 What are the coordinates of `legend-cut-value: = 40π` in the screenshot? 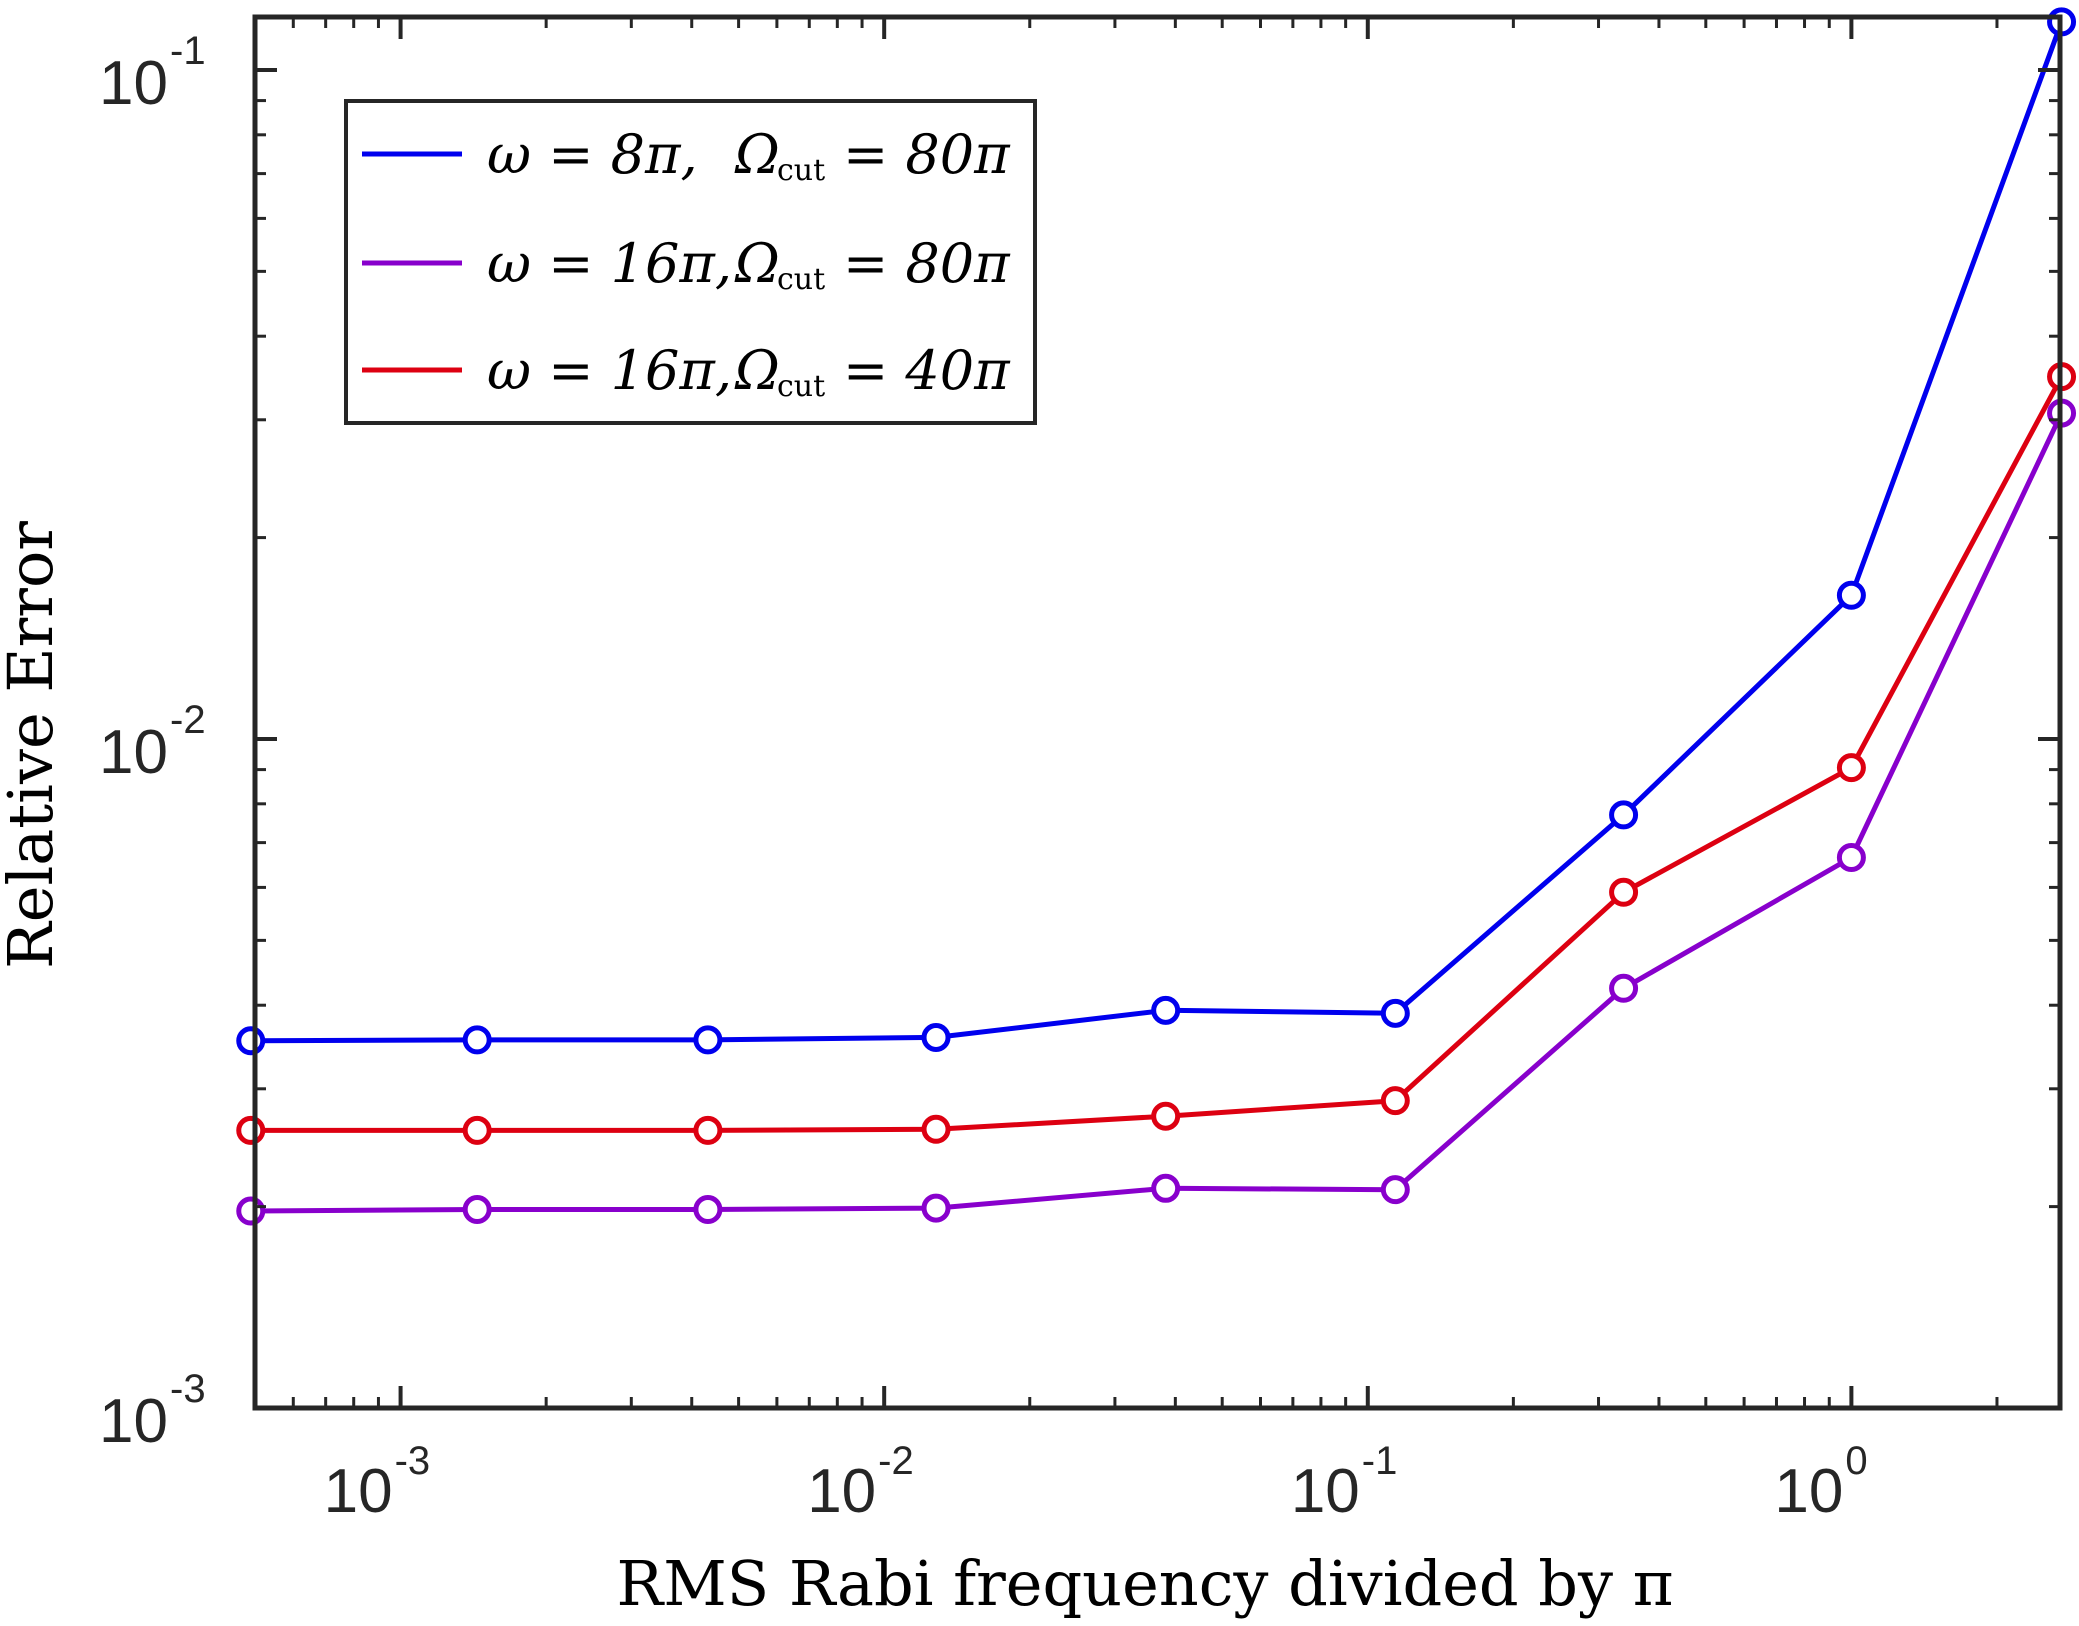 It's located at (927, 370).